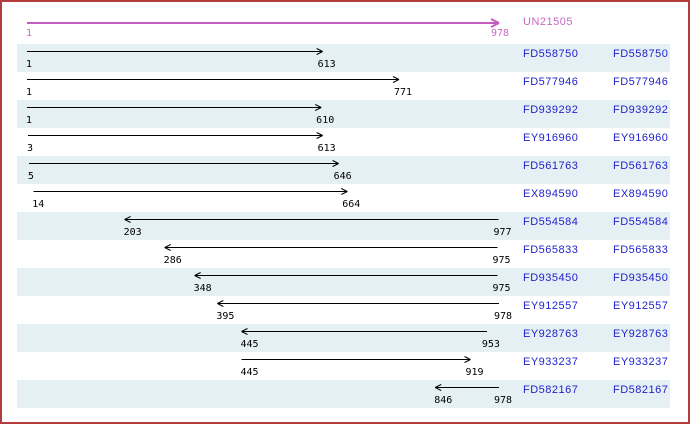 The image size is (690, 424). Describe the element at coordinates (641, 306) in the screenshot. I see `accession-link-secondary: EY912557` at that location.